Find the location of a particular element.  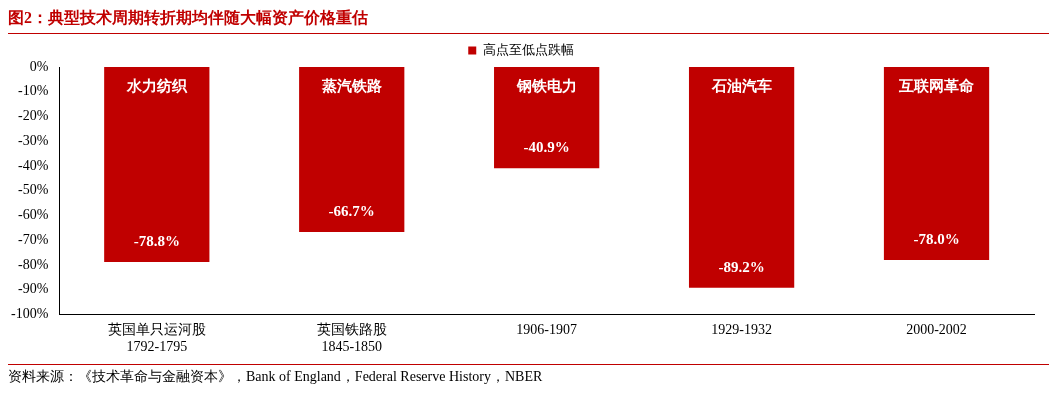

x-tick-label: 1929-1932 is located at coordinates (741, 330).